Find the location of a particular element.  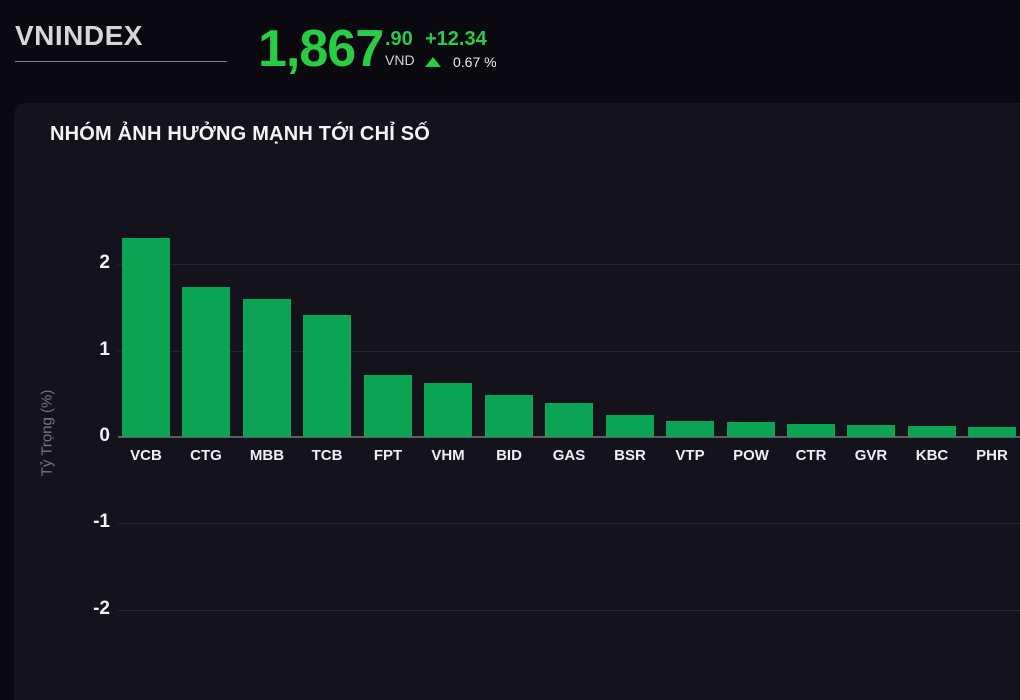

triangle-up-icon is located at coordinates (433, 62).